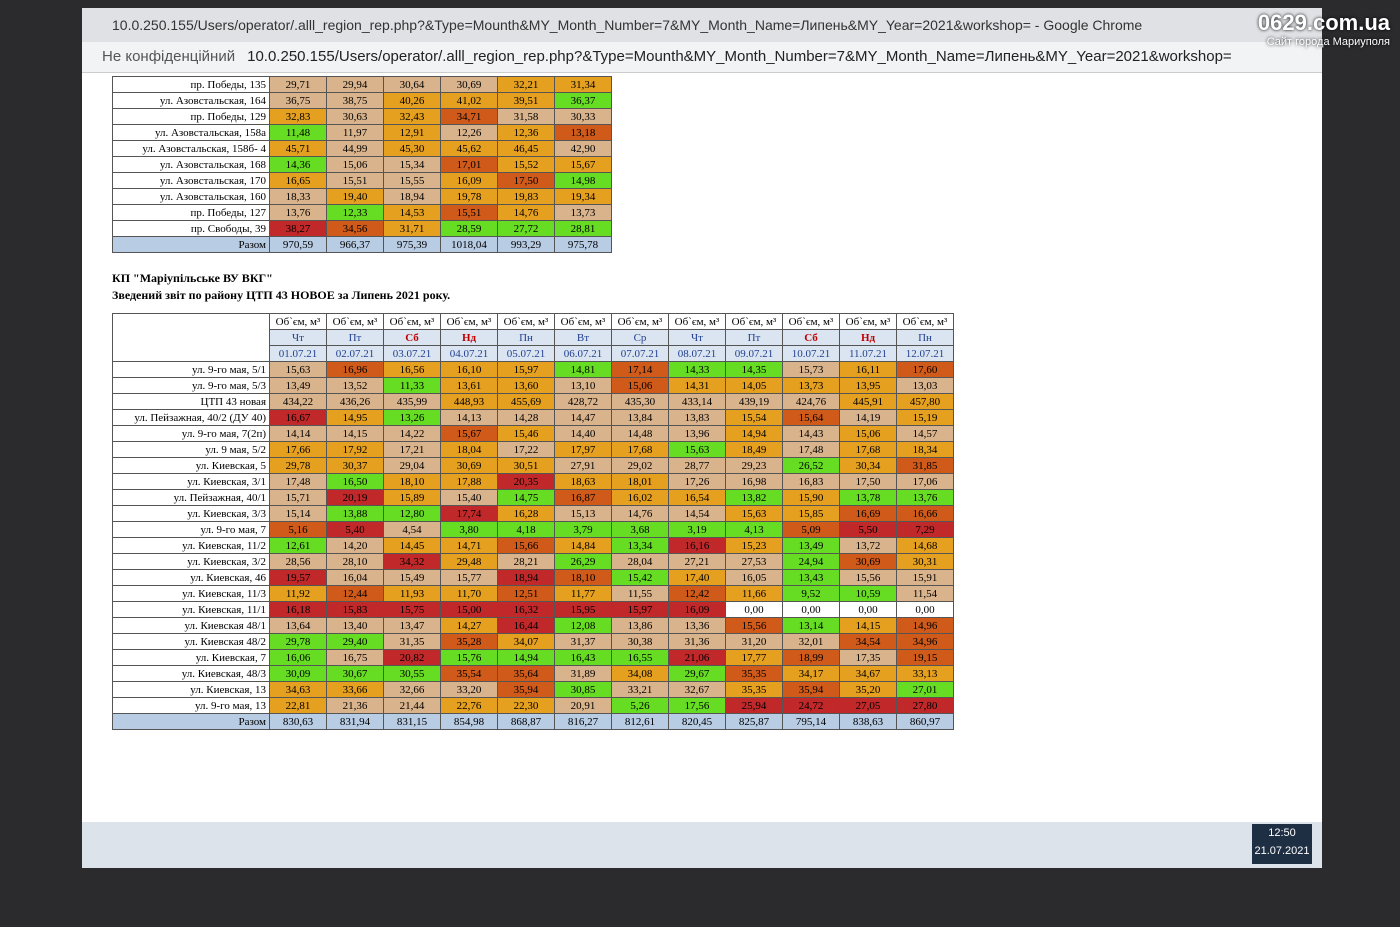 The image size is (1400, 927). What do you see at coordinates (526, 148) in the screenshot?
I see `cell-value: 46,45` at bounding box center [526, 148].